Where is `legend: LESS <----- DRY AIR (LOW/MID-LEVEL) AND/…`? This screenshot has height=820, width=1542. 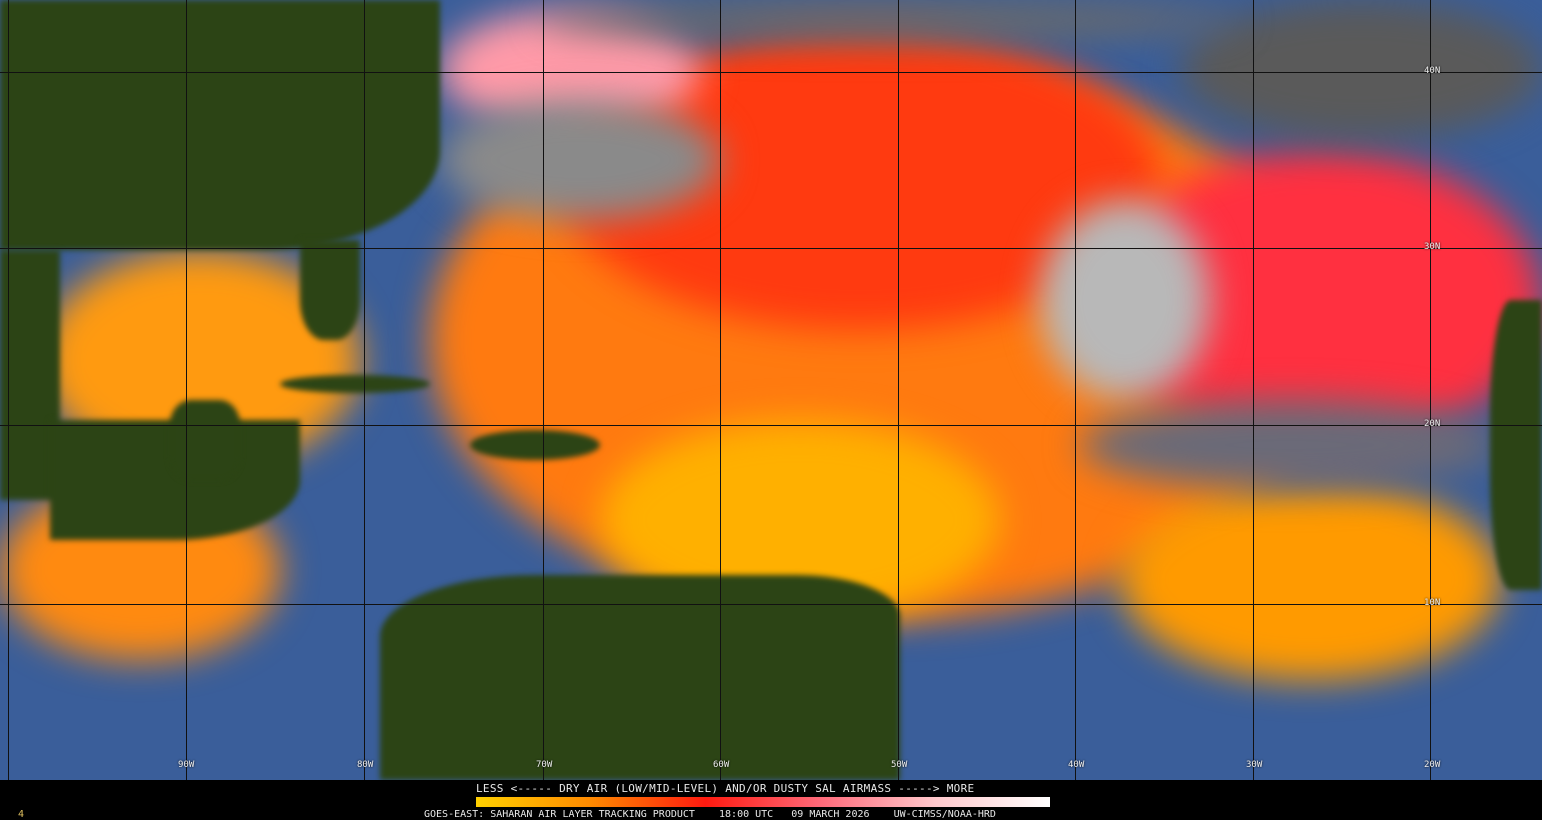
legend: LESS <----- DRY AIR (LOW/MID-LEVEL) AND/… is located at coordinates (771, 800).